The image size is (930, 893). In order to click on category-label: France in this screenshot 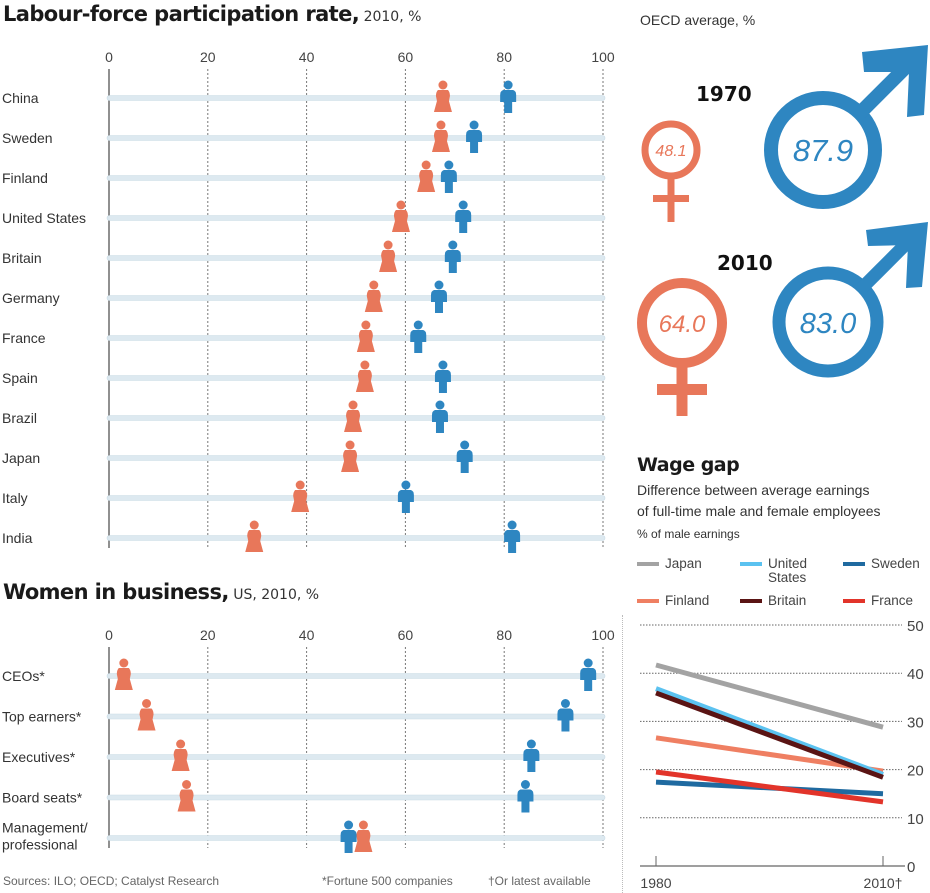, I will do `click(24, 338)`.